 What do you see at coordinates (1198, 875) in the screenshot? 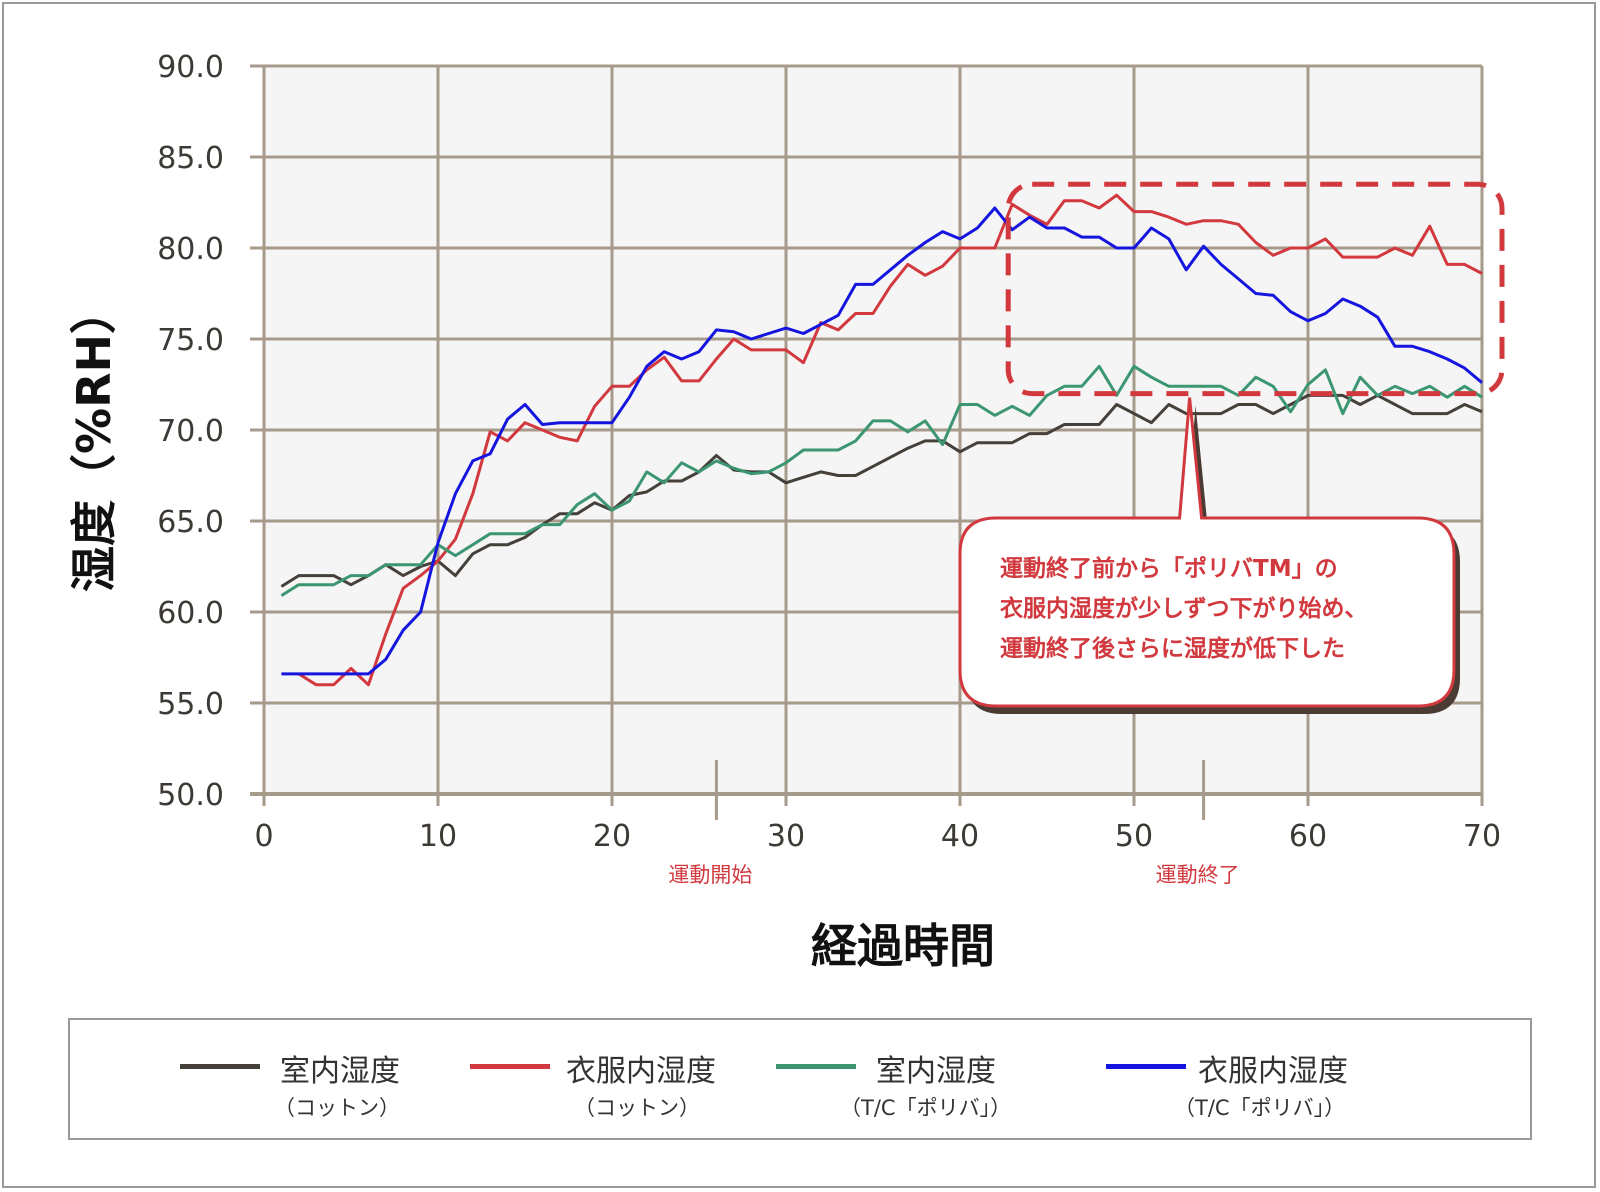
I see `event-marker-label: 運動終了` at bounding box center [1198, 875].